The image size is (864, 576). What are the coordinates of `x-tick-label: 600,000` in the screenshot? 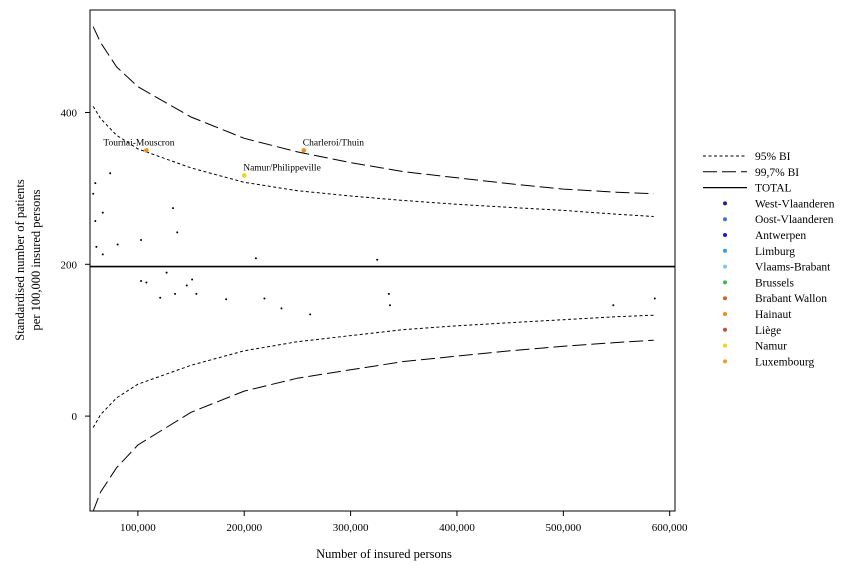 It's located at (670, 528).